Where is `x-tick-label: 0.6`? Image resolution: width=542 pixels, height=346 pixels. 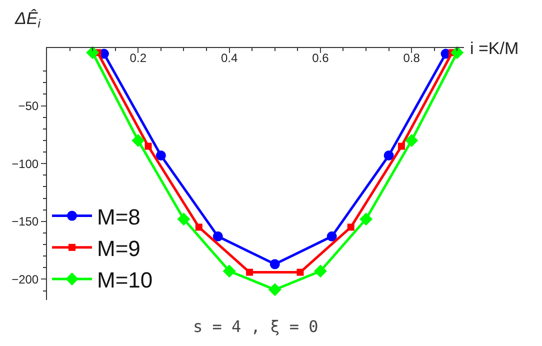 x-tick-label: 0.6 is located at coordinates (321, 58).